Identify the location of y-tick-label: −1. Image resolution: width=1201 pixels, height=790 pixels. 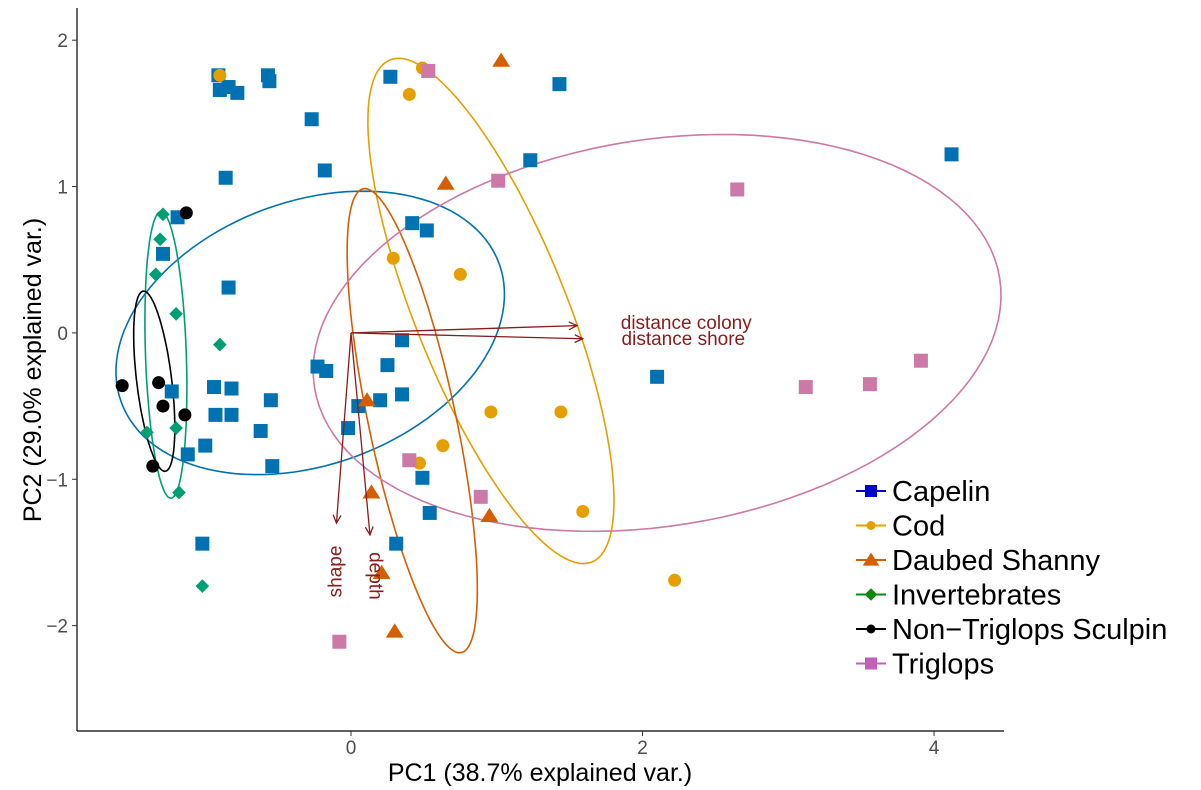
(57, 480).